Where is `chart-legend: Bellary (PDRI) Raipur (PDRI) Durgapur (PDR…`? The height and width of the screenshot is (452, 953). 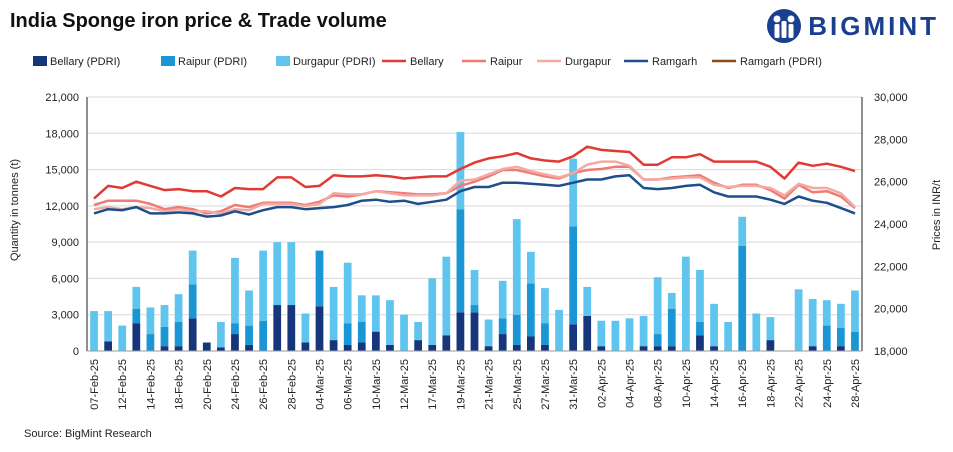 chart-legend: Bellary (PDRI) Raipur (PDRI) Durgapur (PDR… is located at coordinates (427, 62).